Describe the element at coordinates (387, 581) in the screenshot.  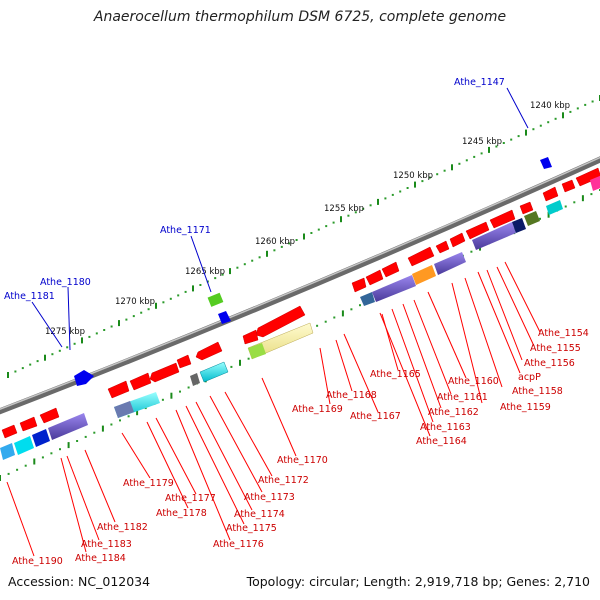
I see `length-label: Length:` at that location.